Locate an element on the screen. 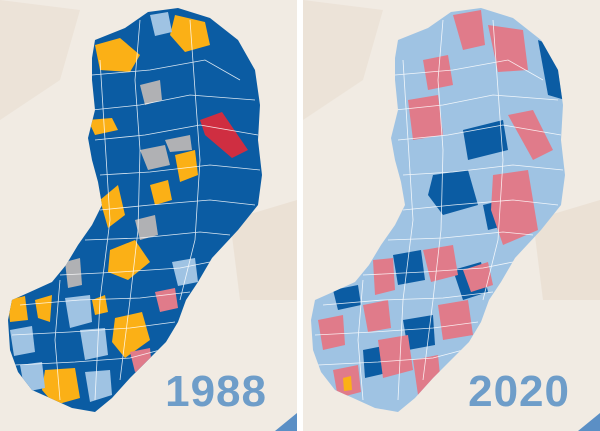 This screenshot has height=431, width=600. region-red is located at coordinates (224, 135).